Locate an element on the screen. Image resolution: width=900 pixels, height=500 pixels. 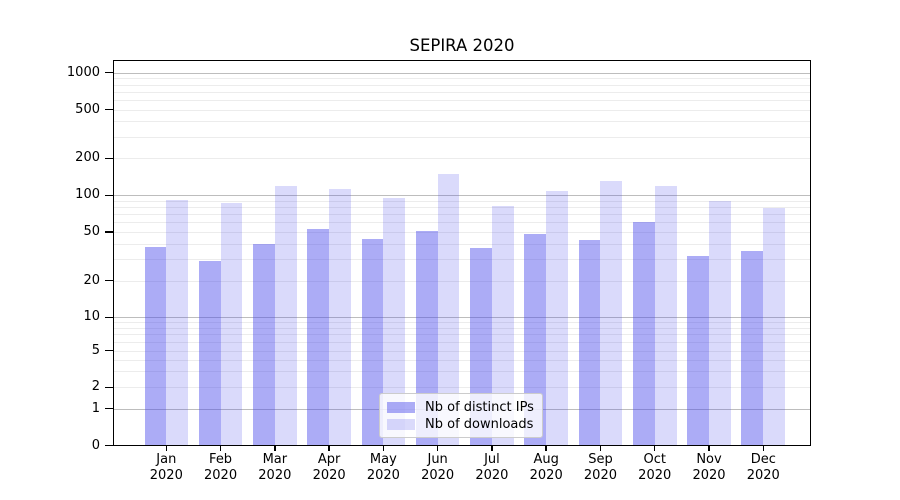
chart-title: SEPIRA 2020 is located at coordinates (462, 45).